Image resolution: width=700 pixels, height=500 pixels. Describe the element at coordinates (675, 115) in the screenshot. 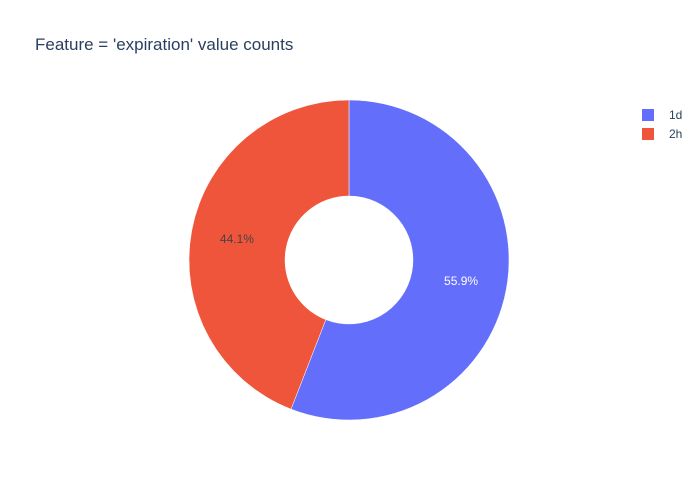

I see `legend-label-1d: 1d` at that location.